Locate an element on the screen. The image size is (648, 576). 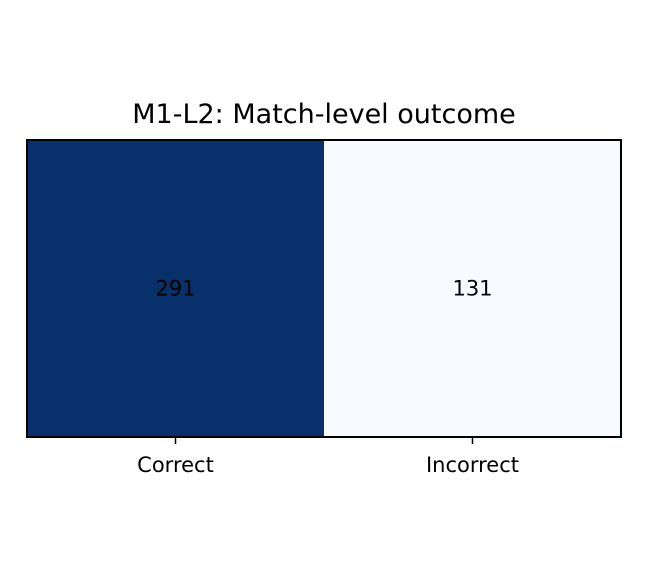
cell-value-label: 131 is located at coordinates (472, 289).